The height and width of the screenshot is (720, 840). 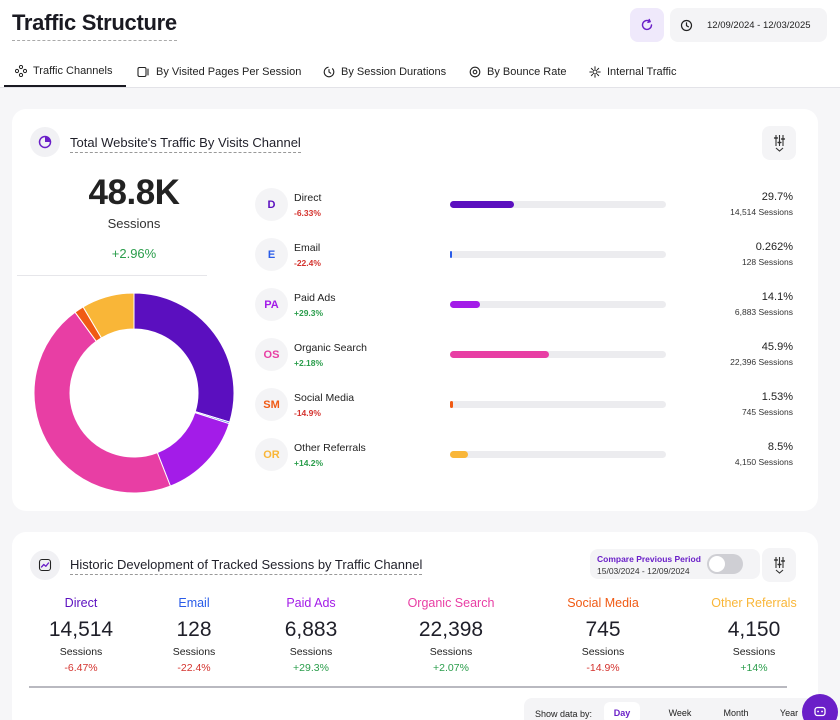 What do you see at coordinates (81, 629) in the screenshot?
I see `stat-value: 14,514` at bounding box center [81, 629].